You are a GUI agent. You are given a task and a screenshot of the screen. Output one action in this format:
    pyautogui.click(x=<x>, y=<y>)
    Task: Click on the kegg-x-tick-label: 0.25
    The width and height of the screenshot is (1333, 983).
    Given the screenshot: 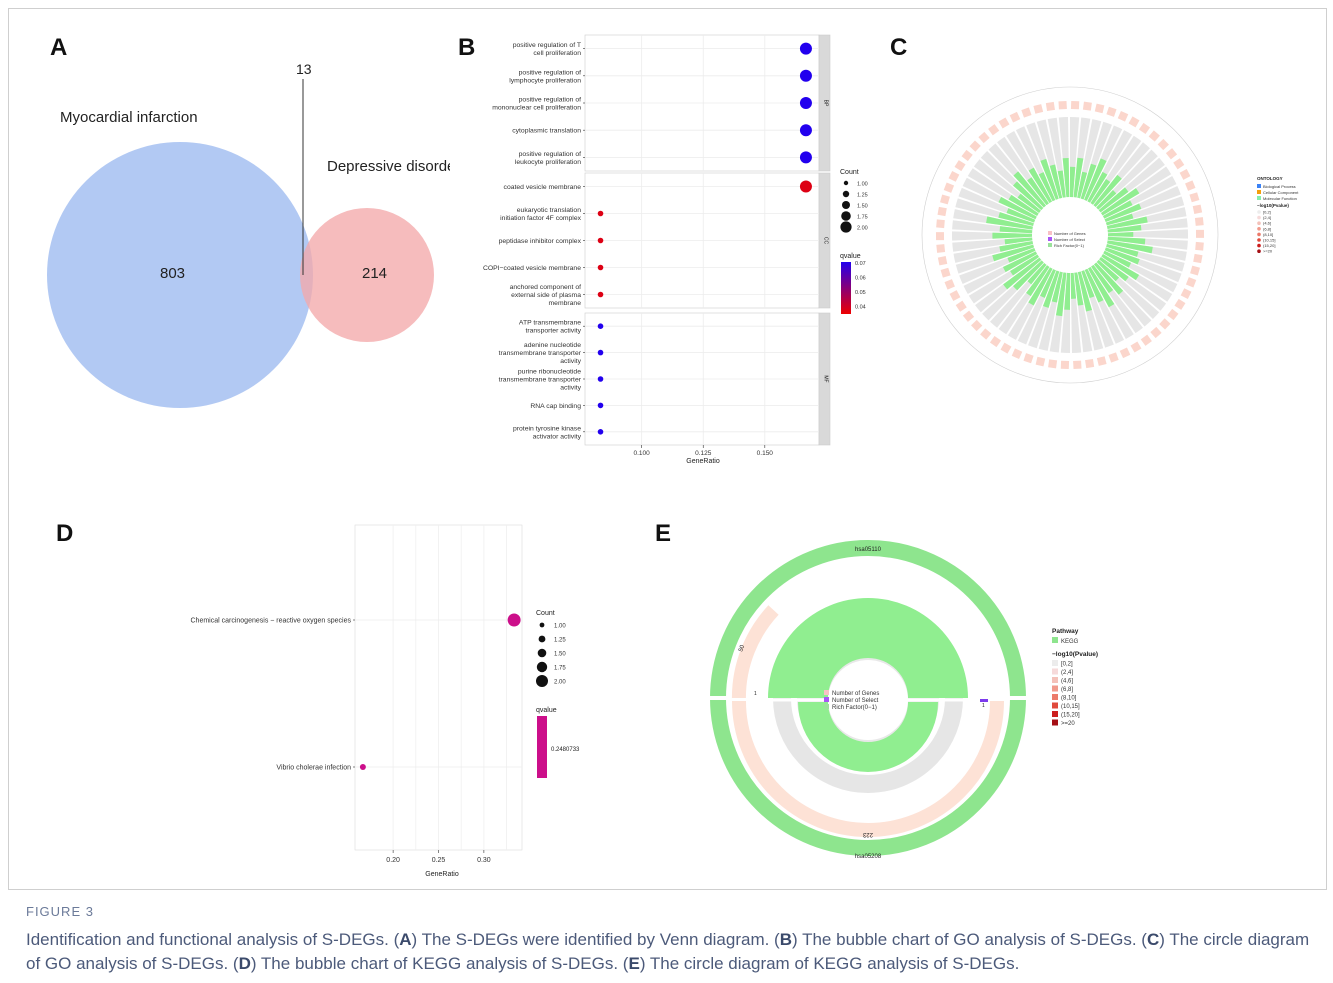 What is the action you would take?
    pyautogui.click(x=439, y=860)
    